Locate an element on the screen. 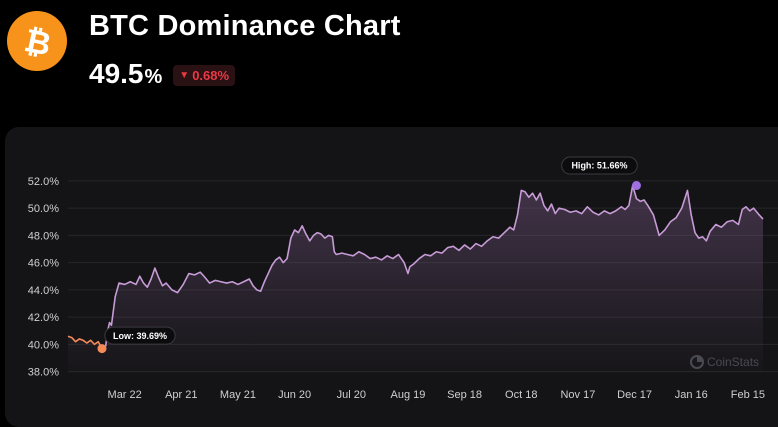  coinstats-logo-wedge is located at coordinates (700, 359).